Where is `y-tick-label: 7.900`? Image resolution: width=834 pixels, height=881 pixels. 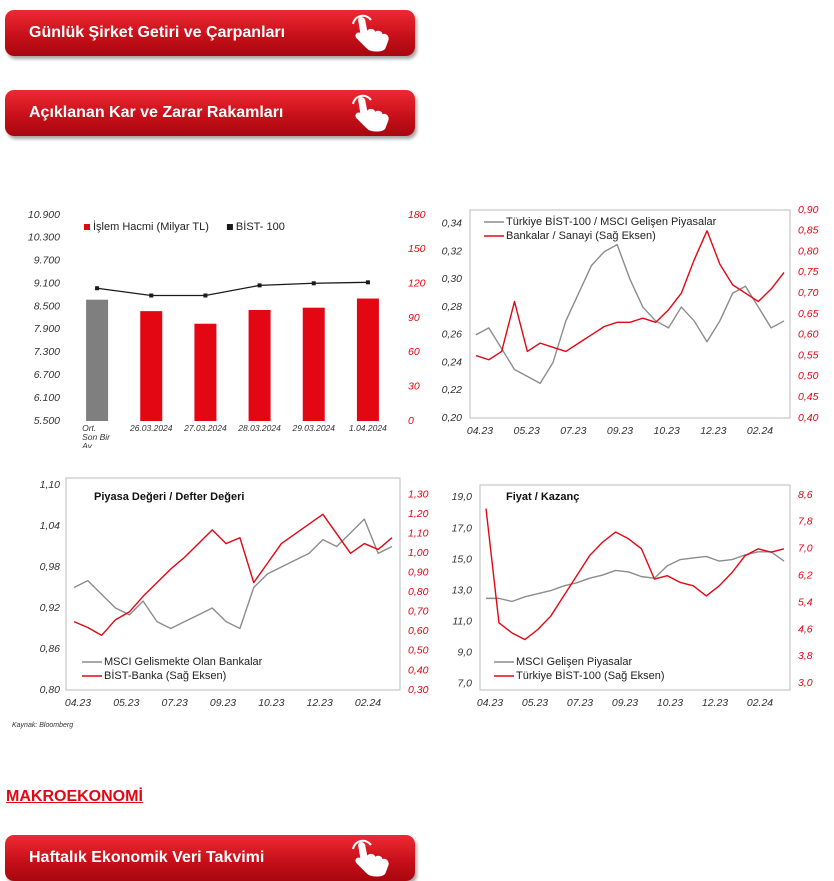 y-tick-label: 7.900 is located at coordinates (47, 329).